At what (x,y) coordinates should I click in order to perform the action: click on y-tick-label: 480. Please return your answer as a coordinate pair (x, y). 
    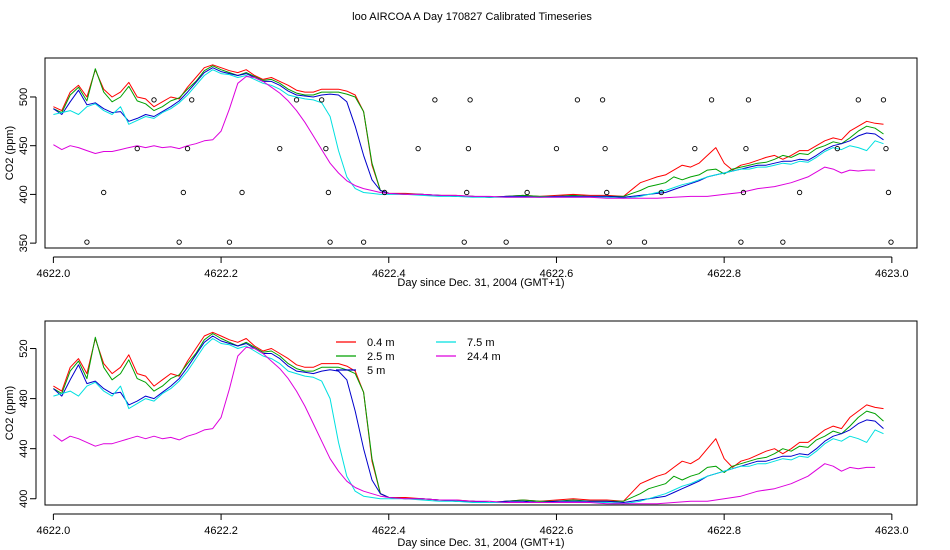
    Looking at the image, I should click on (24, 398).